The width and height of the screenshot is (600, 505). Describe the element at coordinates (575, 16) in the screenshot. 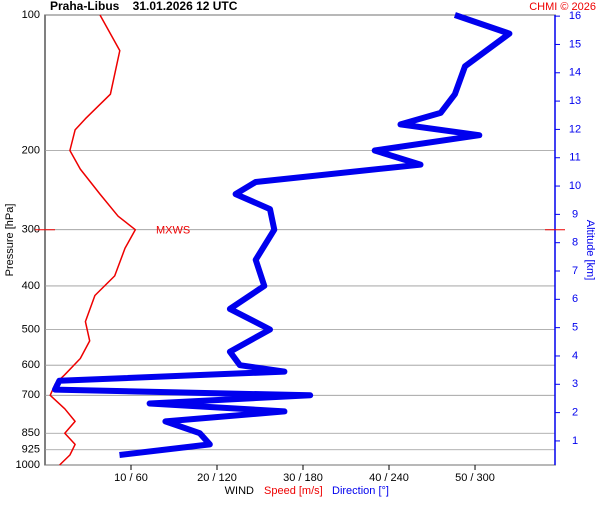

I see `y2-tick-label: 16` at that location.